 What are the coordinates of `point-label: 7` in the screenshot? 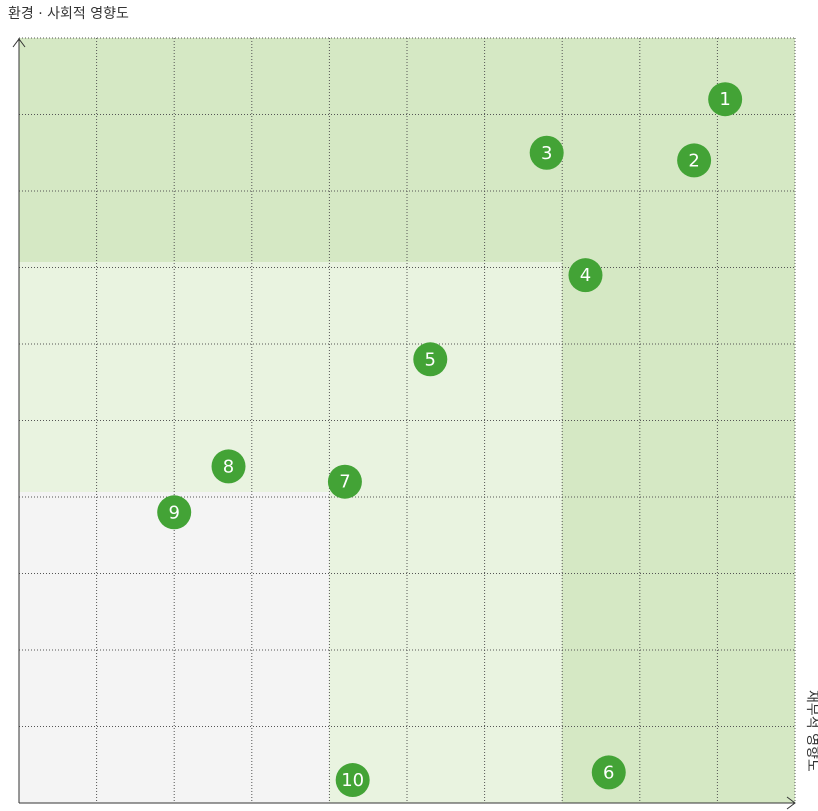 It's located at (344, 482).